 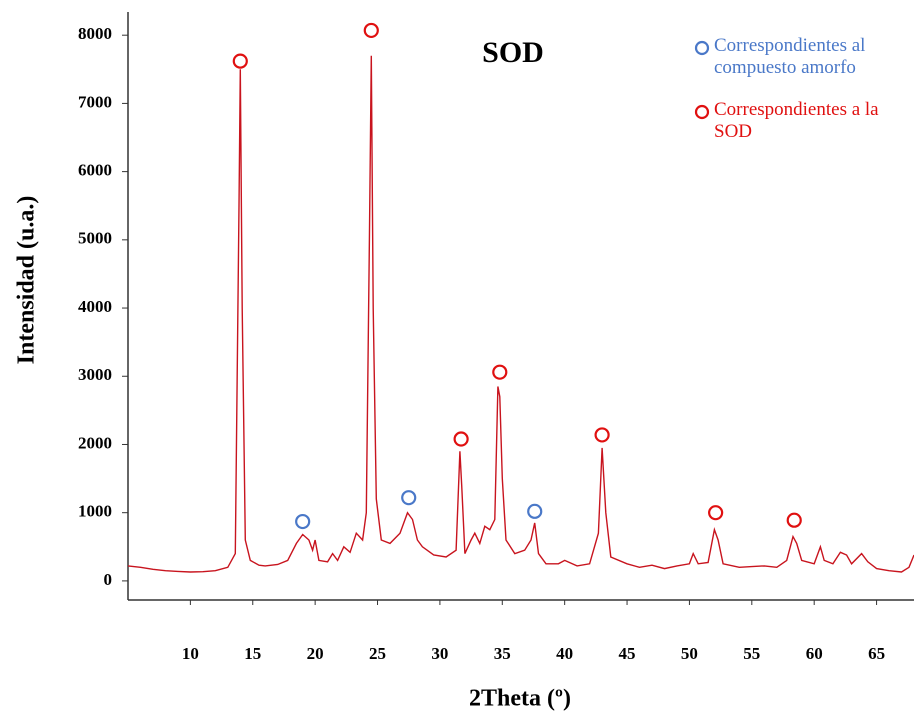 What do you see at coordinates (502, 653) in the screenshot?
I see `x-tick-label: 35` at bounding box center [502, 653].